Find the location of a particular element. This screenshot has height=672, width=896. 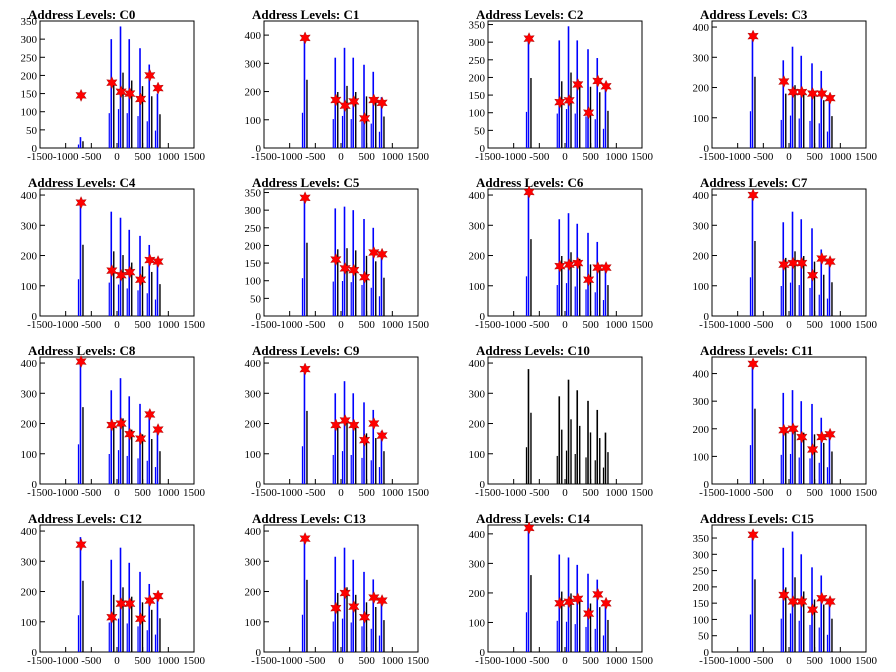

x-tick-label: 1000 is located at coordinates (616, 661).